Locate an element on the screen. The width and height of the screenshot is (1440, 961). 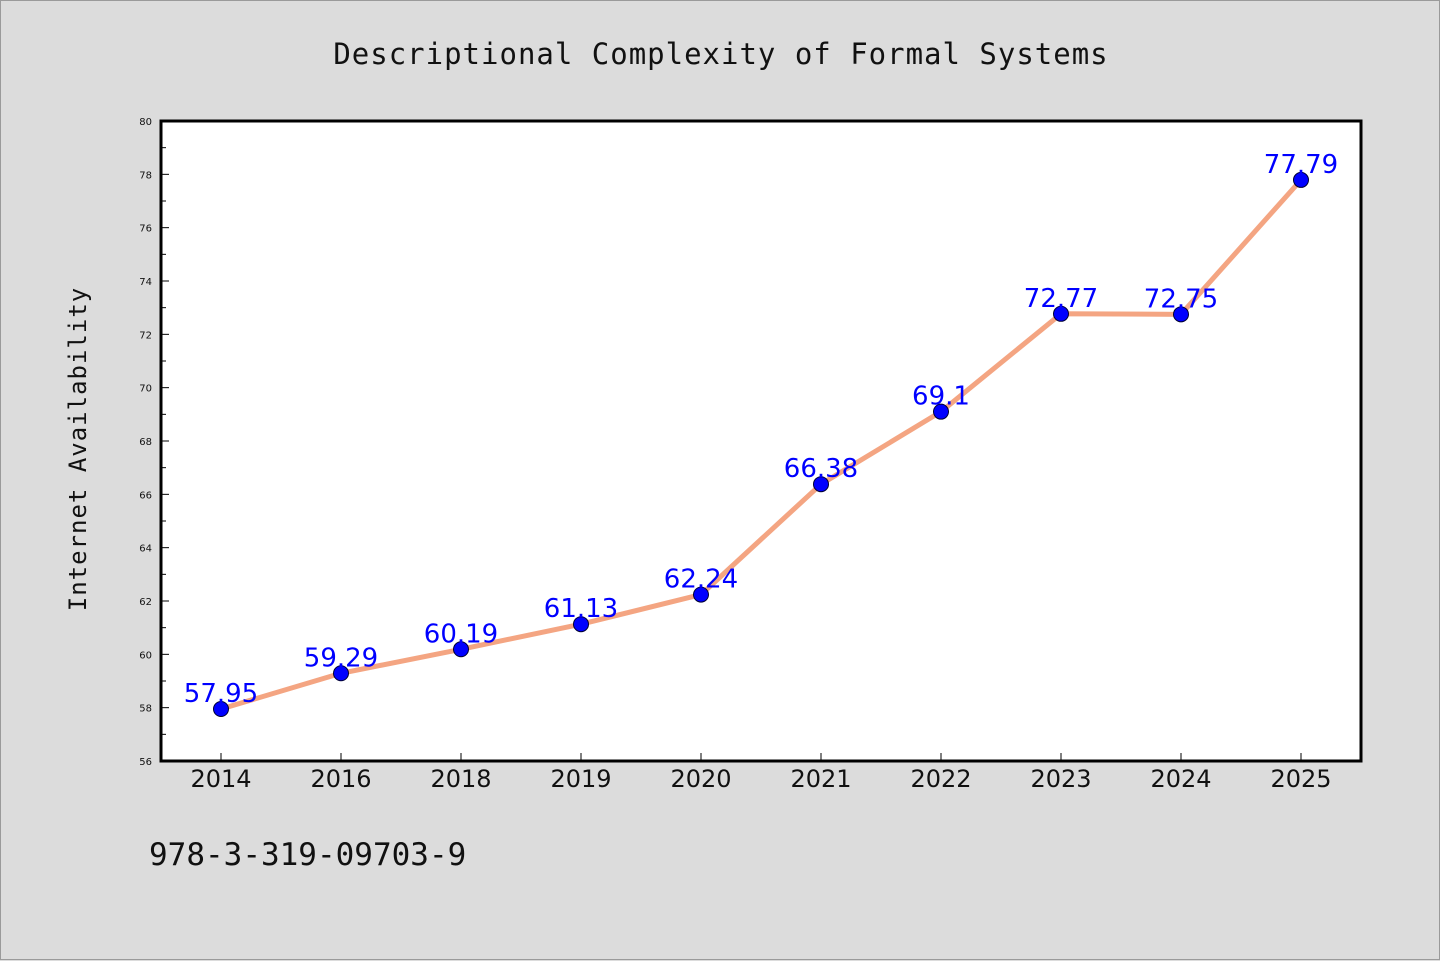
x-tick-label: 2025 is located at coordinates (1300, 779).